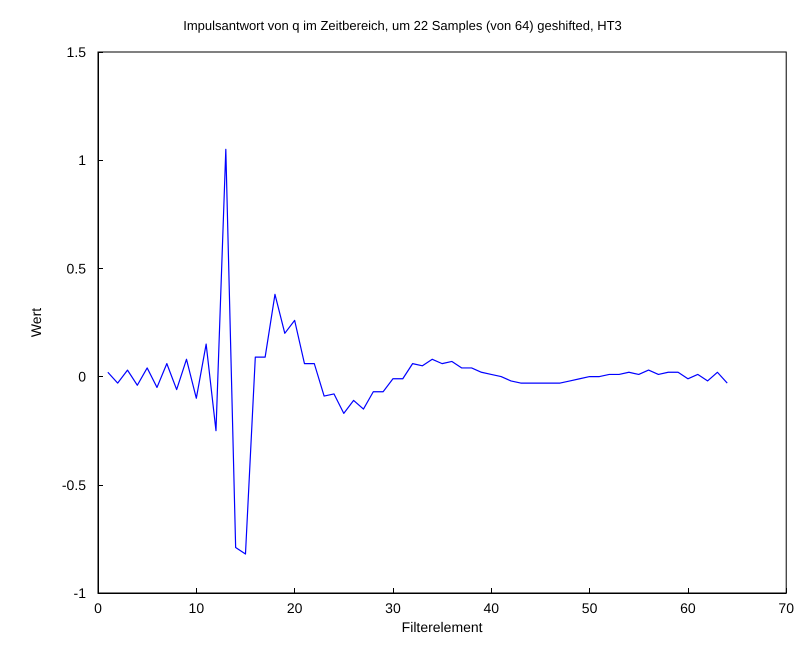 The image size is (805, 658). I want to click on x-tick-label: 10, so click(196, 608).